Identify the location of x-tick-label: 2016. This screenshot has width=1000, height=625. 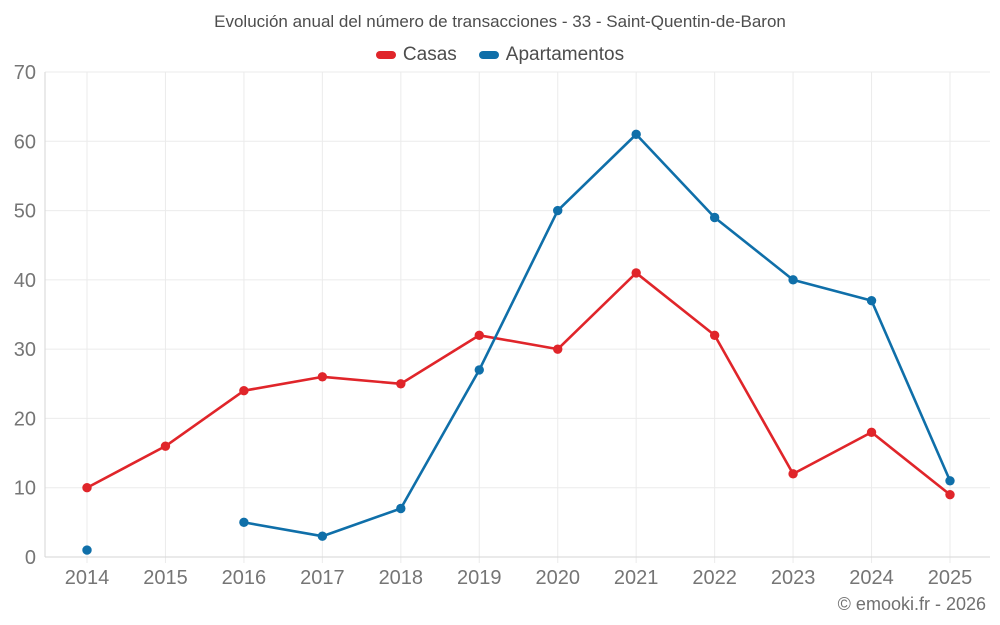
(244, 578).